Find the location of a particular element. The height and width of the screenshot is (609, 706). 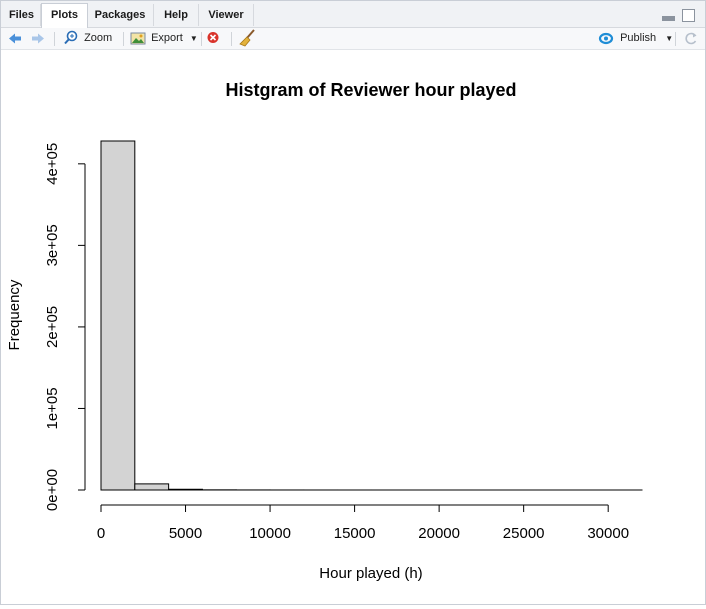

maximize-pane-button is located at coordinates (688, 15).